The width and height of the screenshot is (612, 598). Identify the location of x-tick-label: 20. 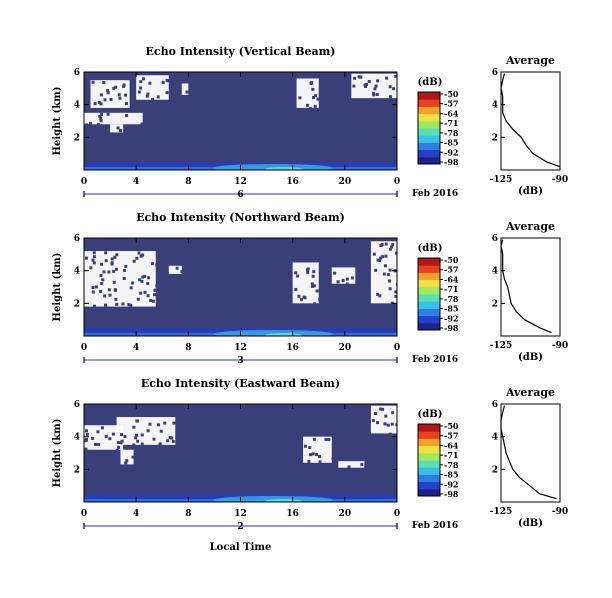
(345, 348).